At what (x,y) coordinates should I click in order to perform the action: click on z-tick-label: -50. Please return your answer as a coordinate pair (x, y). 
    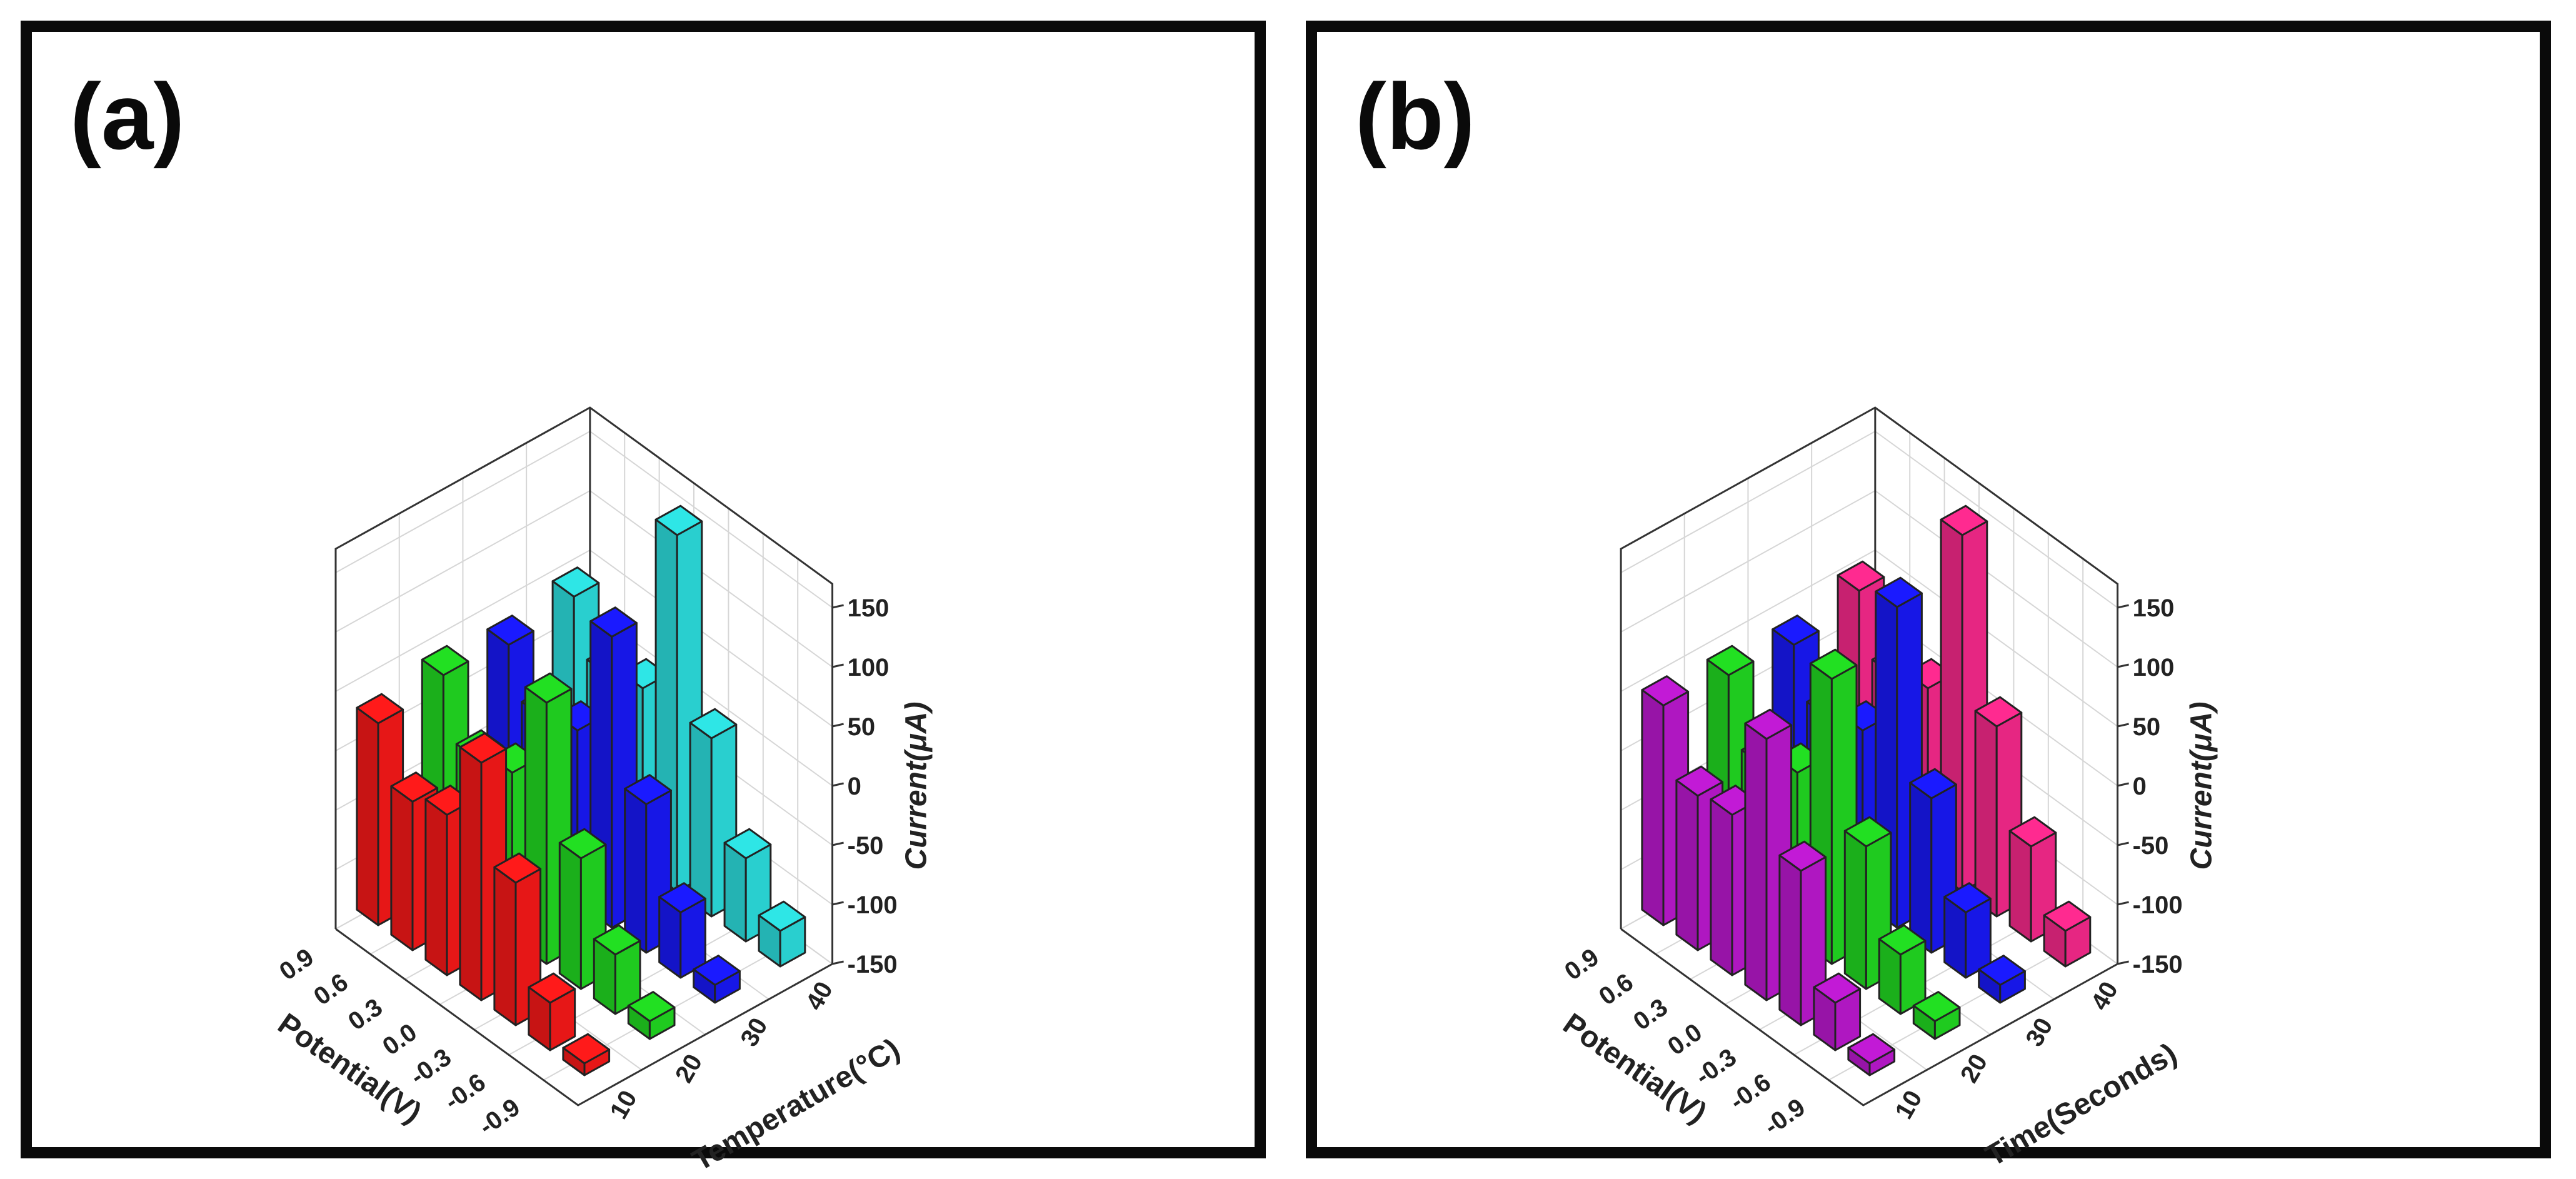
    Looking at the image, I should click on (866, 846).